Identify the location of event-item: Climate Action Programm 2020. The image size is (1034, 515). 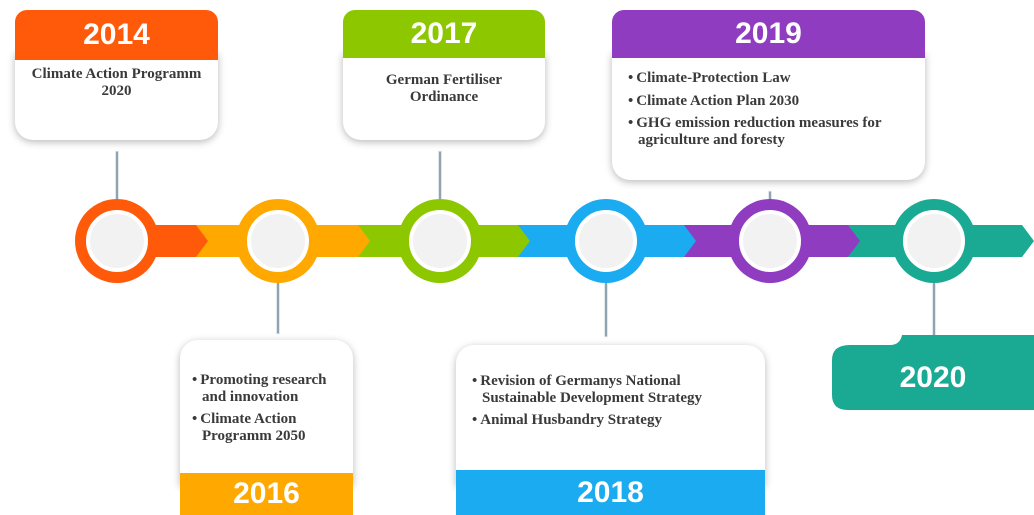
(116, 82).